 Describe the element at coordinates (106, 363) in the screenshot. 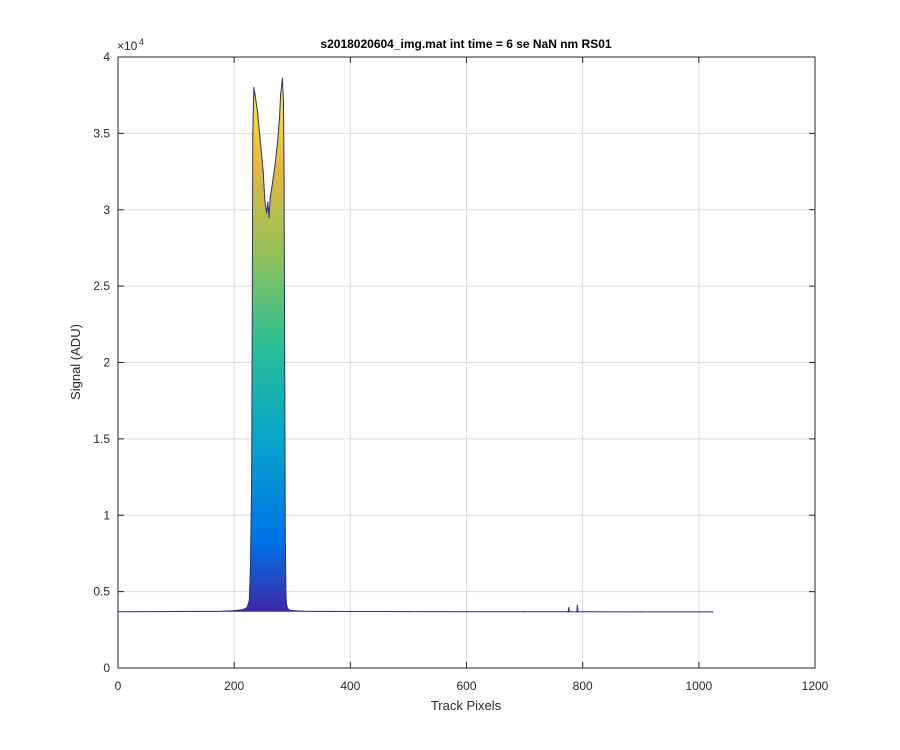

I see `y-tick-label: 2` at that location.